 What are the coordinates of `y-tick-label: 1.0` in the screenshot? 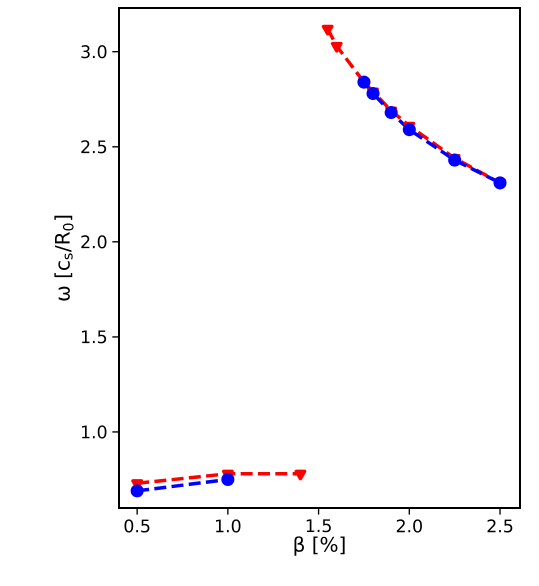 It's located at (94, 432).